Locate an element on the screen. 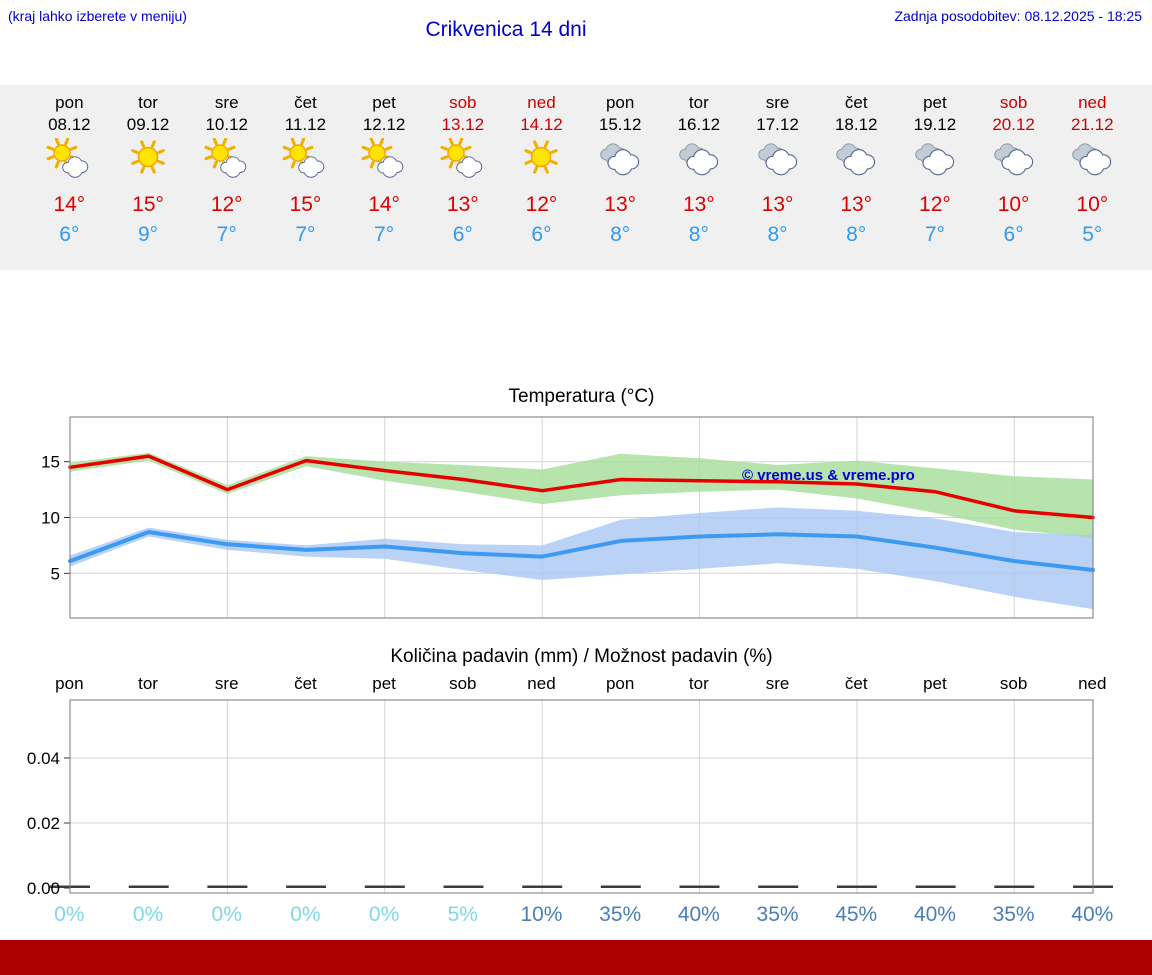 This screenshot has width=1152, height=975. day-date: 14.12 is located at coordinates (541, 124).